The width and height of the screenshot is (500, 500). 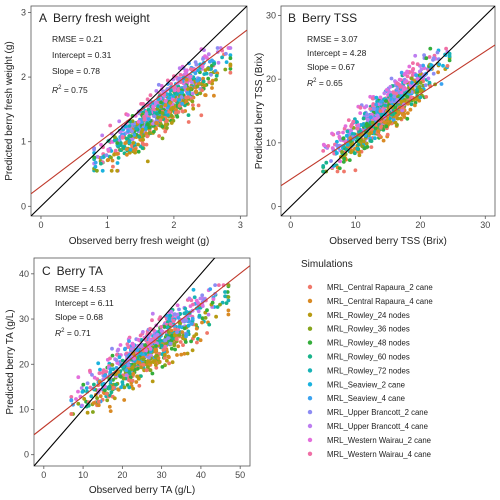 I want to click on x-tick-label: 0, so click(x=43, y=475).